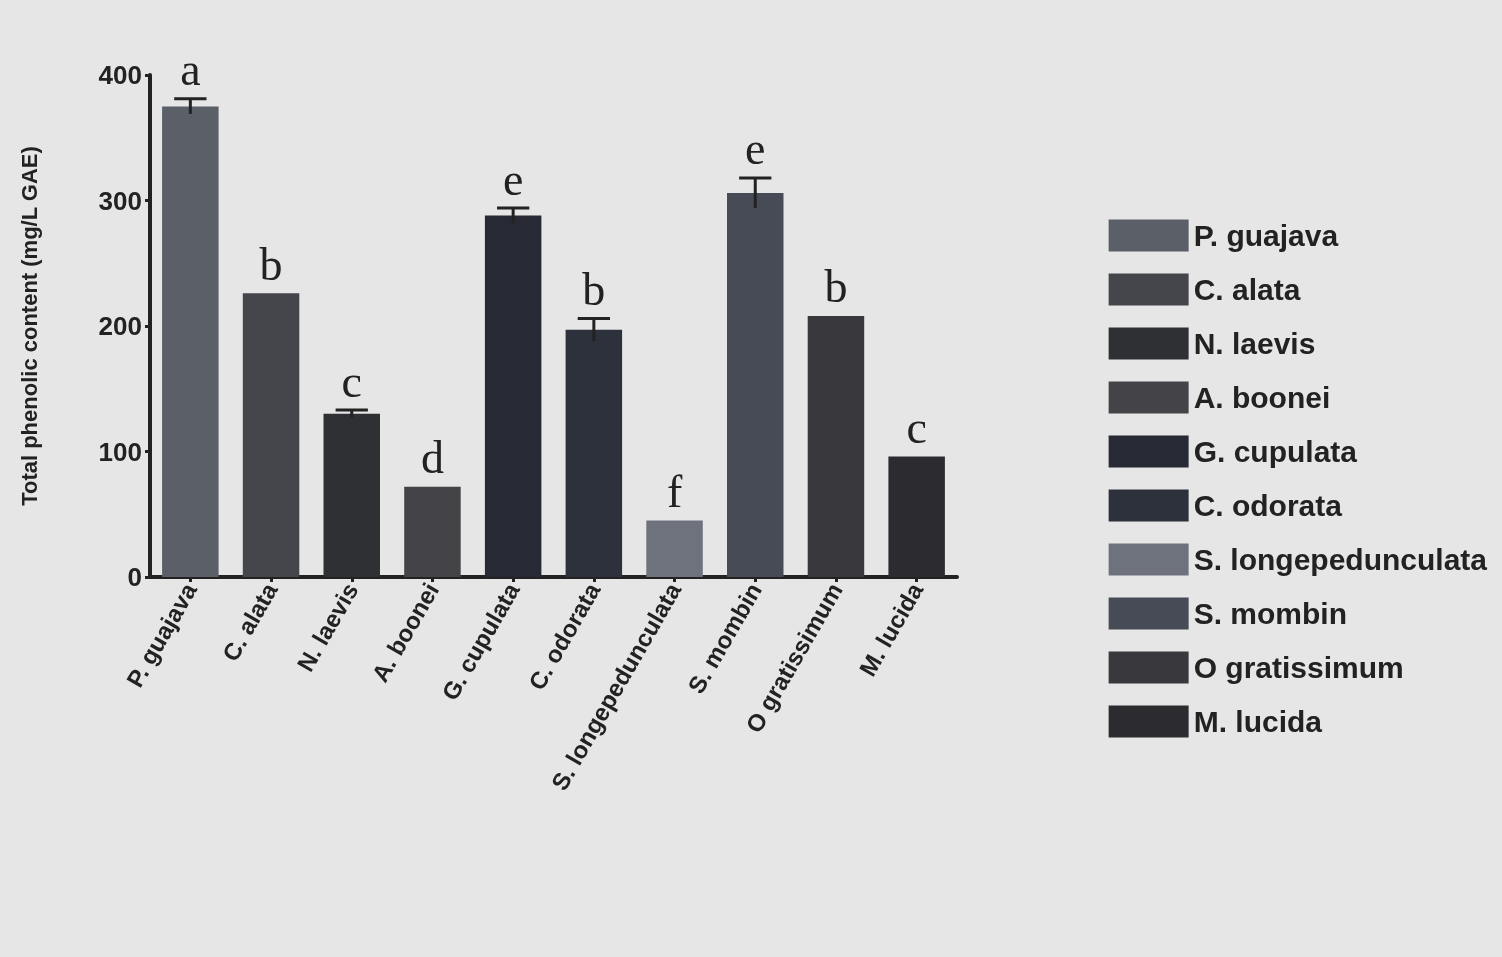  What do you see at coordinates (190, 70) in the screenshot?
I see `annotation: a` at bounding box center [190, 70].